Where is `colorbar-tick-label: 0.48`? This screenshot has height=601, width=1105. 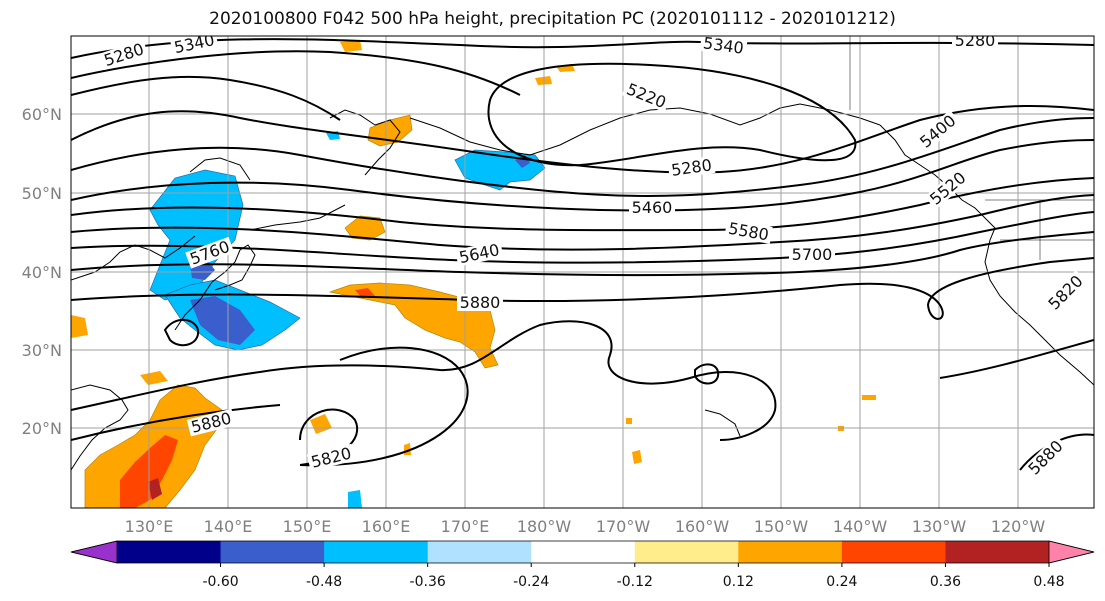 colorbar-tick-label: 0.48 is located at coordinates (1048, 582).